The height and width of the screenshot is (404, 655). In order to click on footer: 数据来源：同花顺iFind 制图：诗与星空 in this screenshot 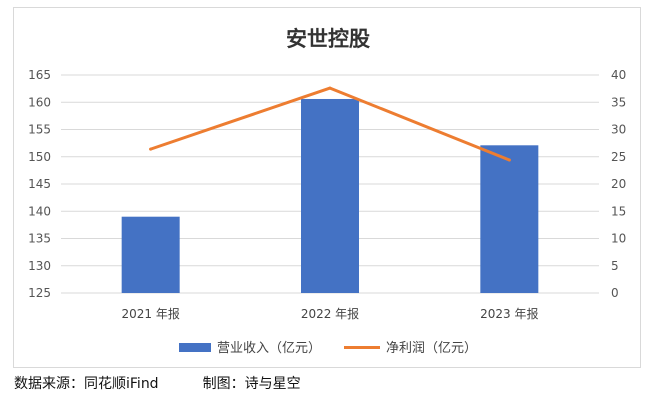, I will do `click(157, 383)`.